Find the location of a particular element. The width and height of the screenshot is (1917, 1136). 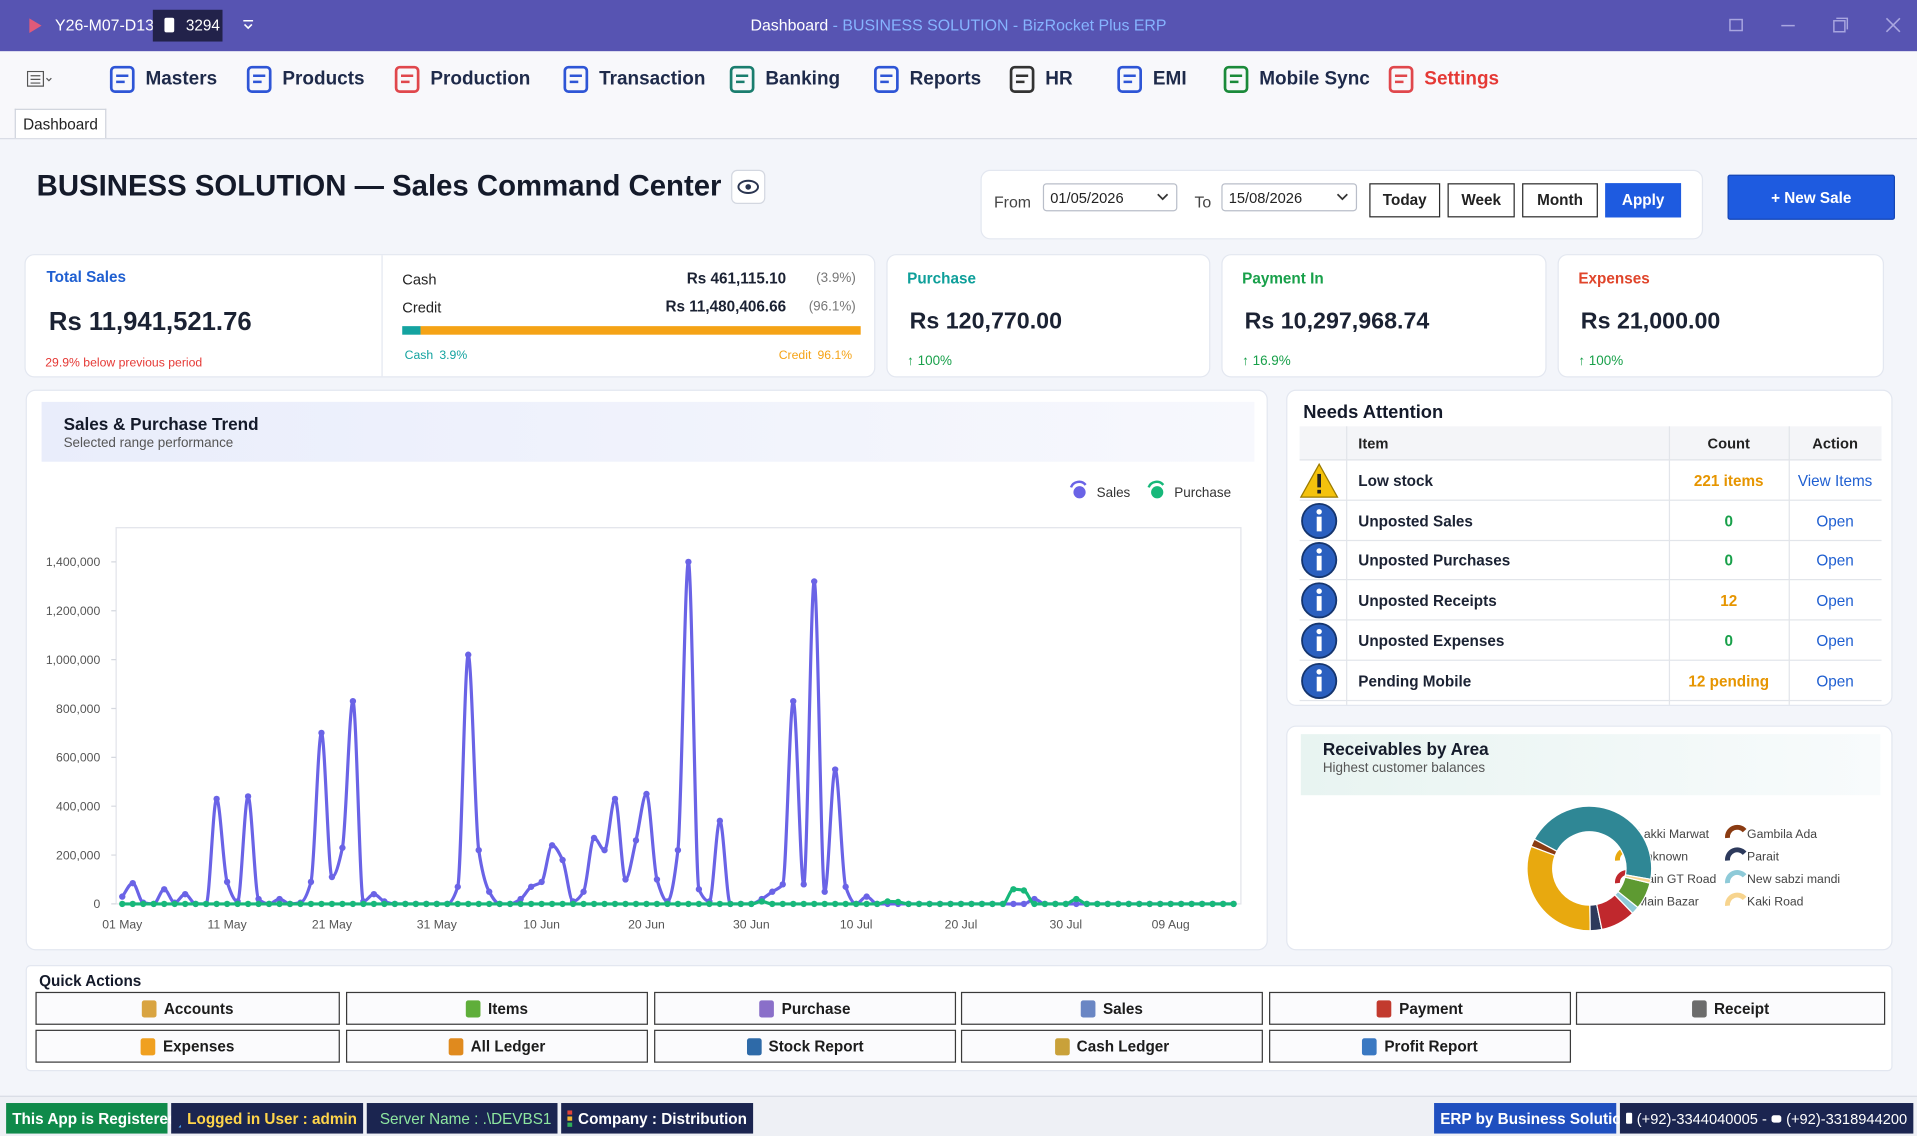

month-button: Month is located at coordinates (1560, 200).